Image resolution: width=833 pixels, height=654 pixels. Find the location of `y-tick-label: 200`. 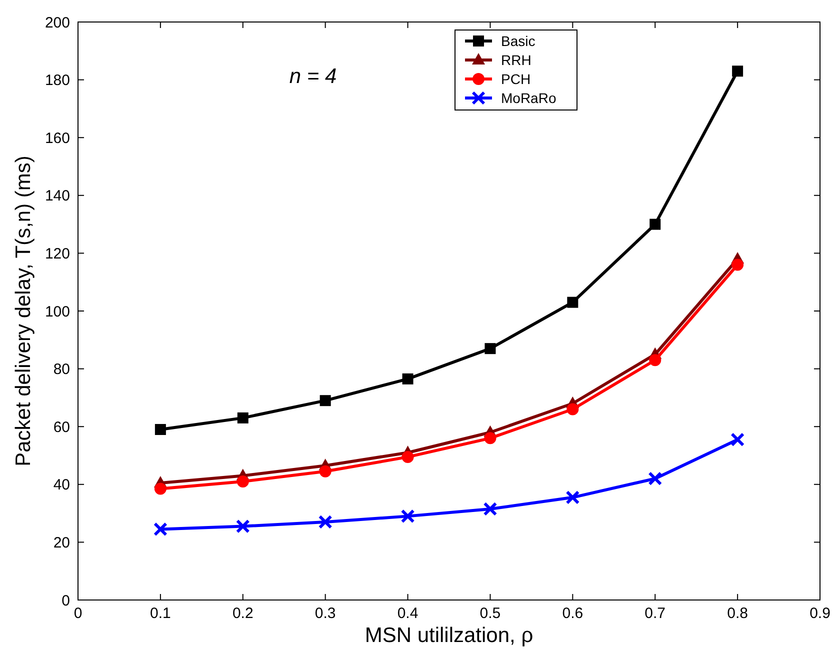

y-tick-label: 200 is located at coordinates (57, 23).